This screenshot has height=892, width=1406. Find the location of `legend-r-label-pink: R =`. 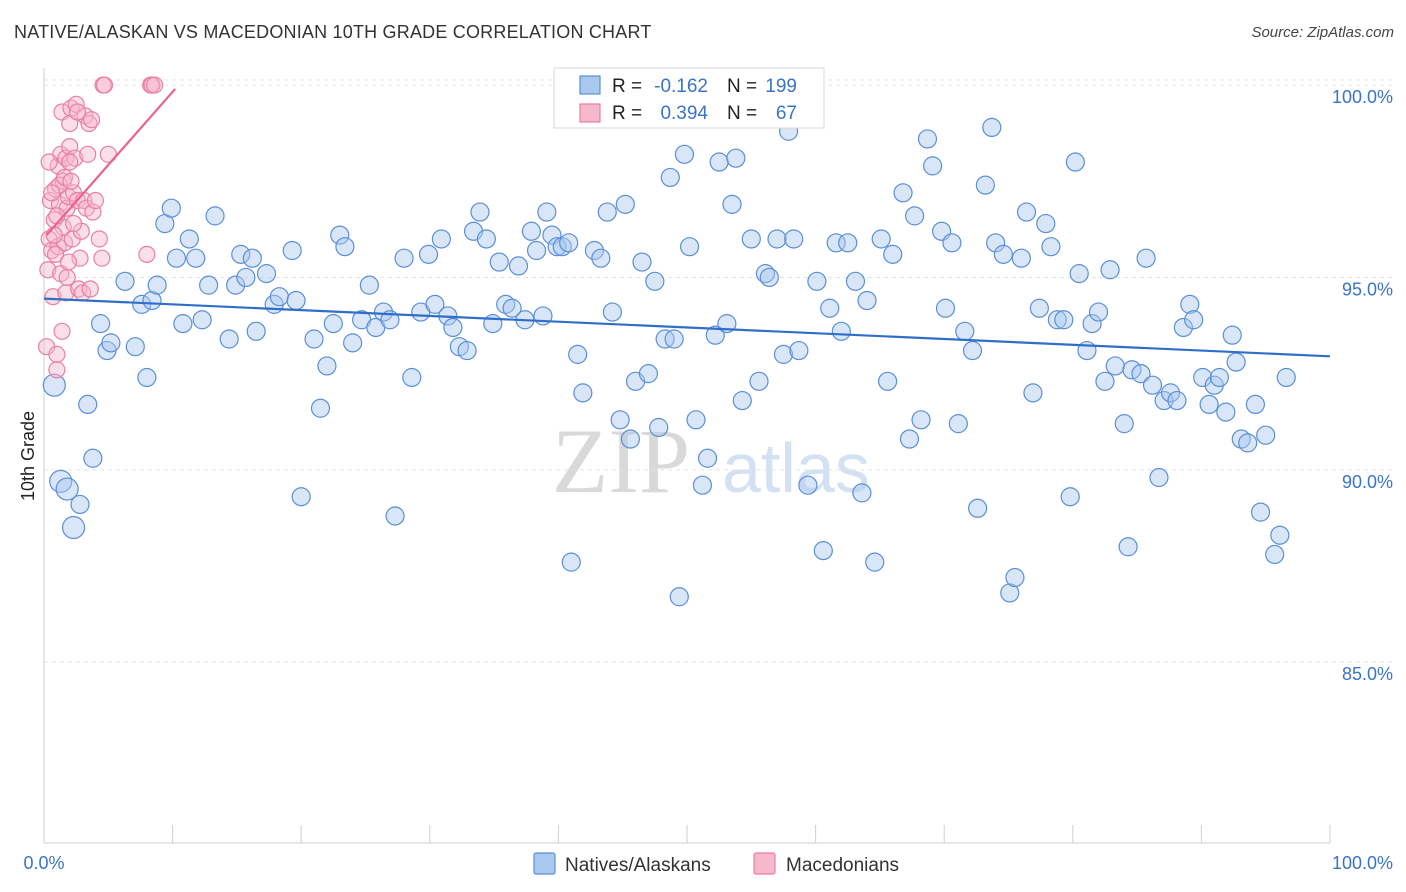

legend-r-label-pink: R = is located at coordinates (627, 113).